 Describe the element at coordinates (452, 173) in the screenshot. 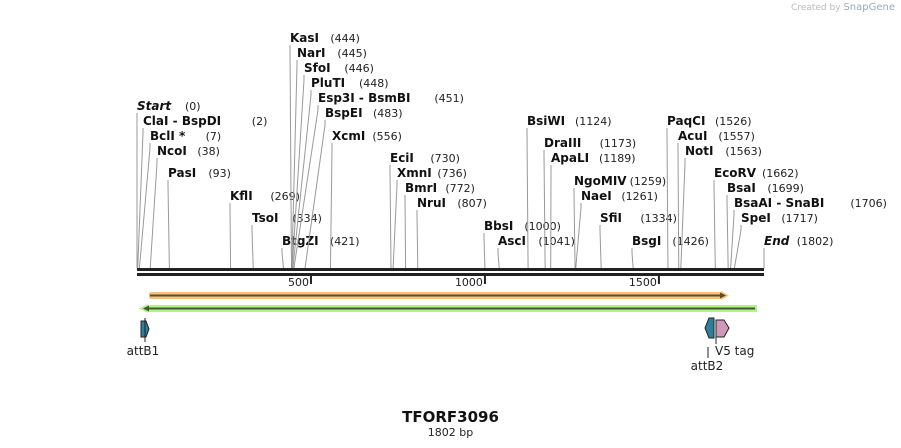

I see `svg-text: (736)` at that location.